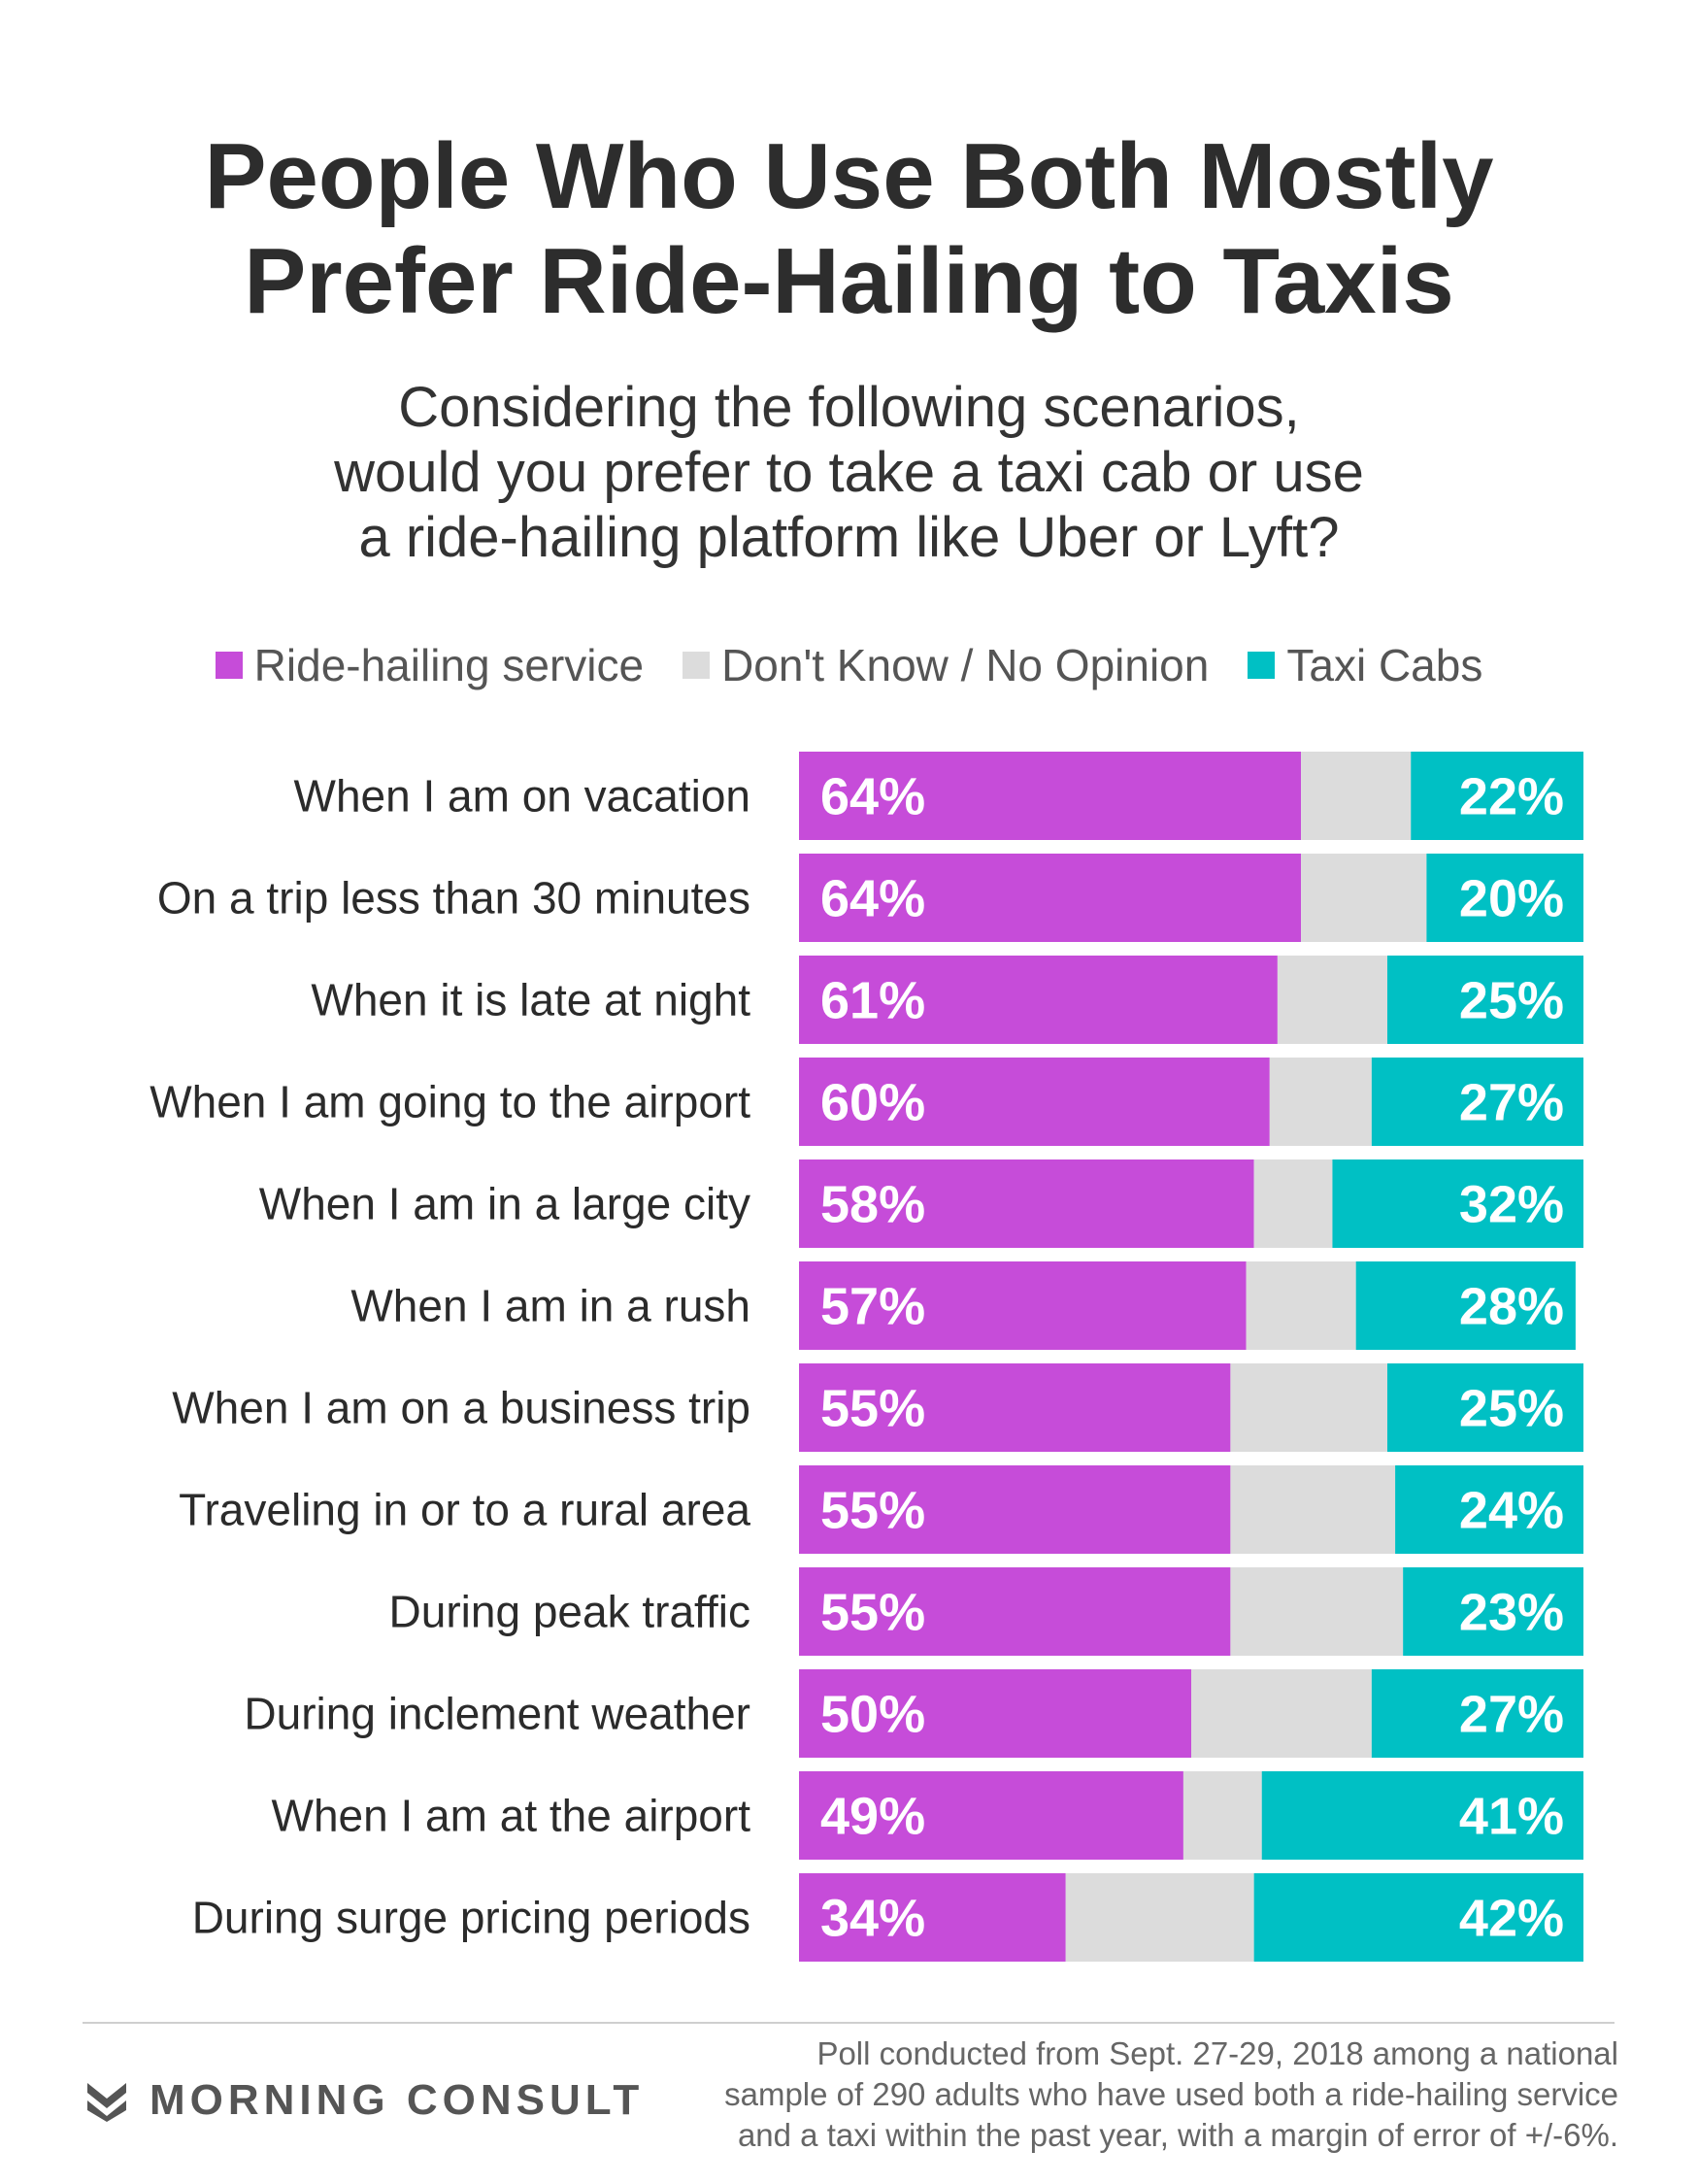 The image size is (1698, 2184). I want to click on category-label: When I am in a rush, so click(550, 1306).